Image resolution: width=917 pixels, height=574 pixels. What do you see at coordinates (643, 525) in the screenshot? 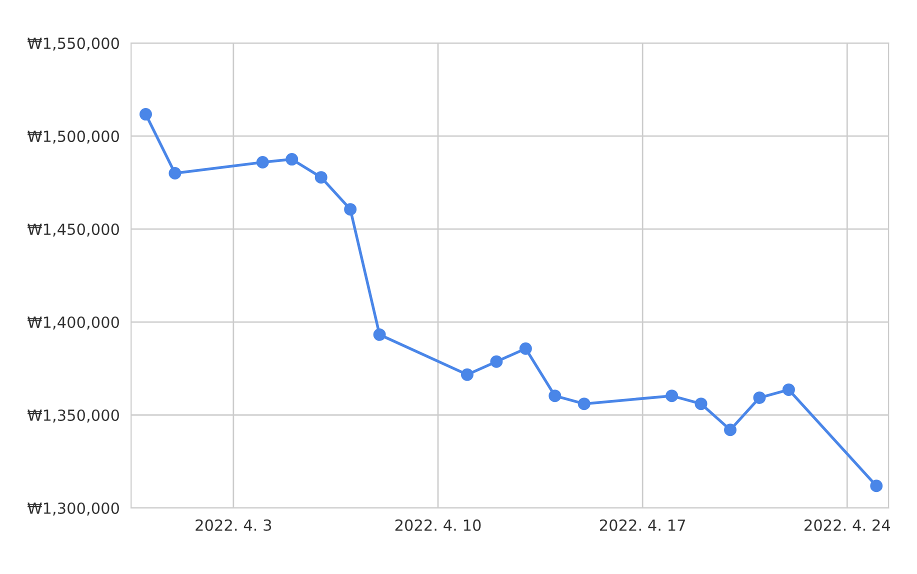
I see `x-tick-label: 2022. 4. 17` at bounding box center [643, 525].